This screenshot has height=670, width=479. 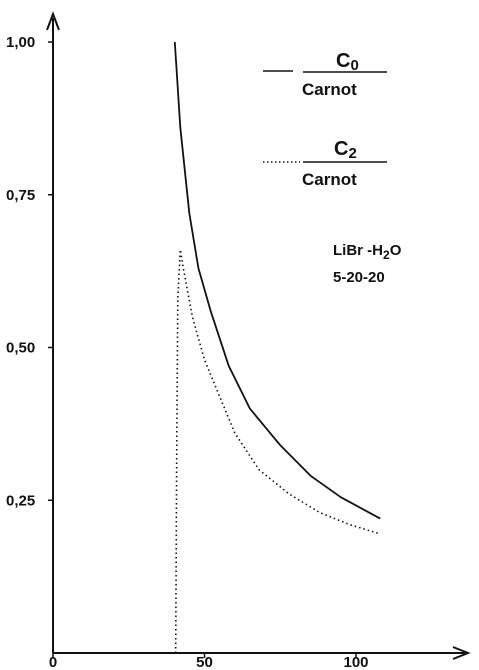 I want to click on annotation: LiBr -H2O 5-20-20, so click(x=367, y=264).